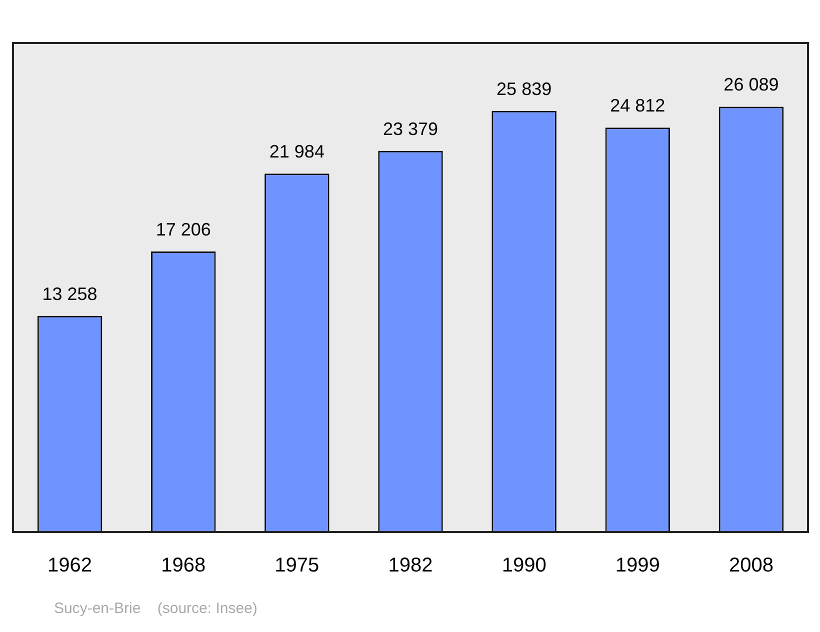 The height and width of the screenshot is (632, 820). Describe the element at coordinates (410, 565) in the screenshot. I see `x-tick-label: 1982` at that location.